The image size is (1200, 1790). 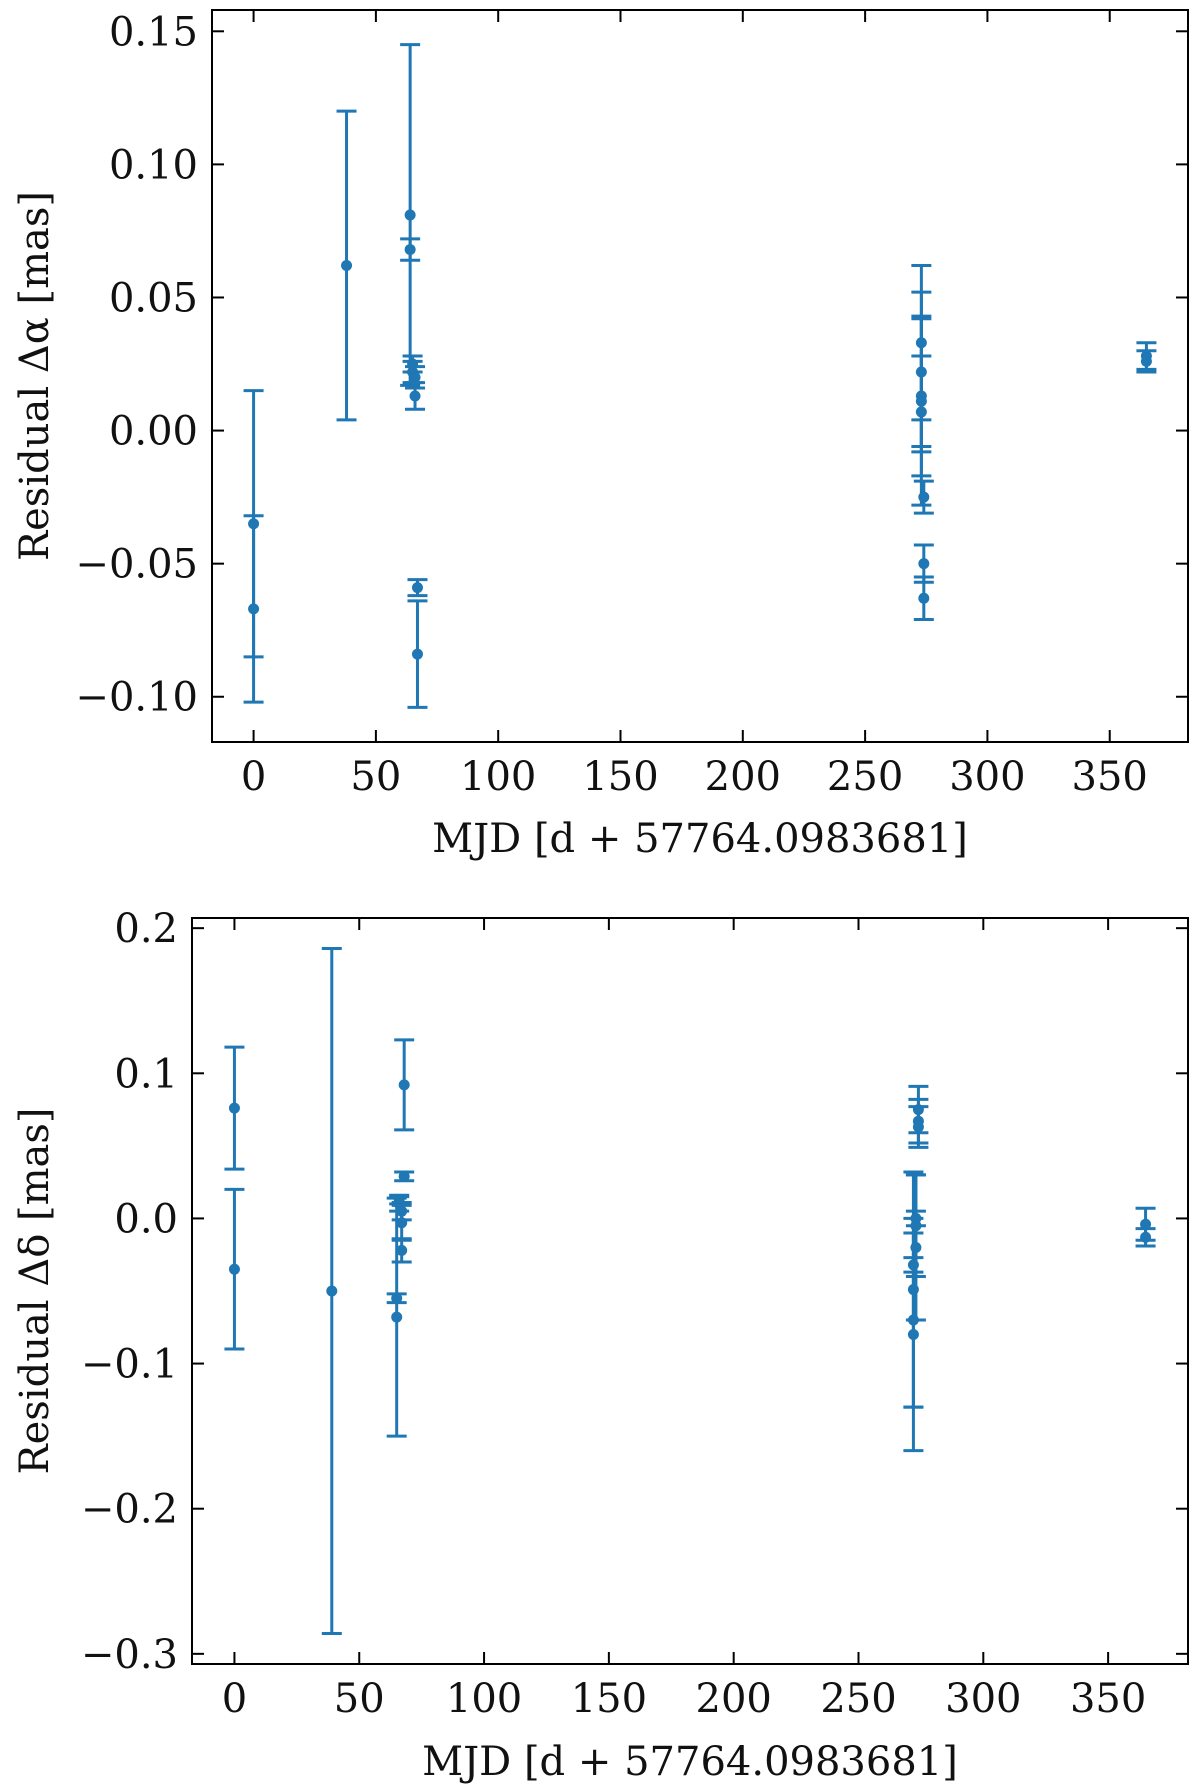 I want to click on dec-x-tick-label: 50, so click(x=359, y=1699).